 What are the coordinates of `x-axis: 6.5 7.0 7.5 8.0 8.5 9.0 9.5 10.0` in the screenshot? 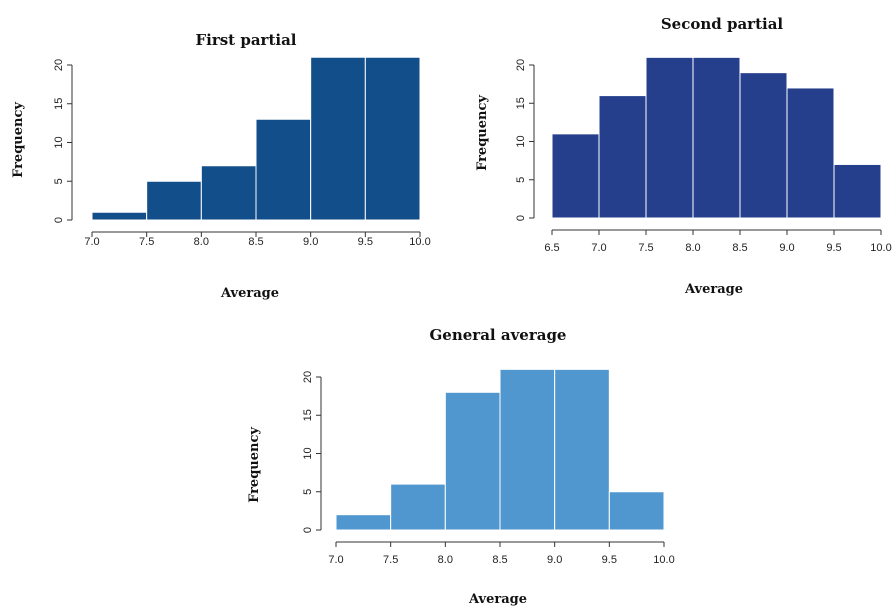 It's located at (718, 241).